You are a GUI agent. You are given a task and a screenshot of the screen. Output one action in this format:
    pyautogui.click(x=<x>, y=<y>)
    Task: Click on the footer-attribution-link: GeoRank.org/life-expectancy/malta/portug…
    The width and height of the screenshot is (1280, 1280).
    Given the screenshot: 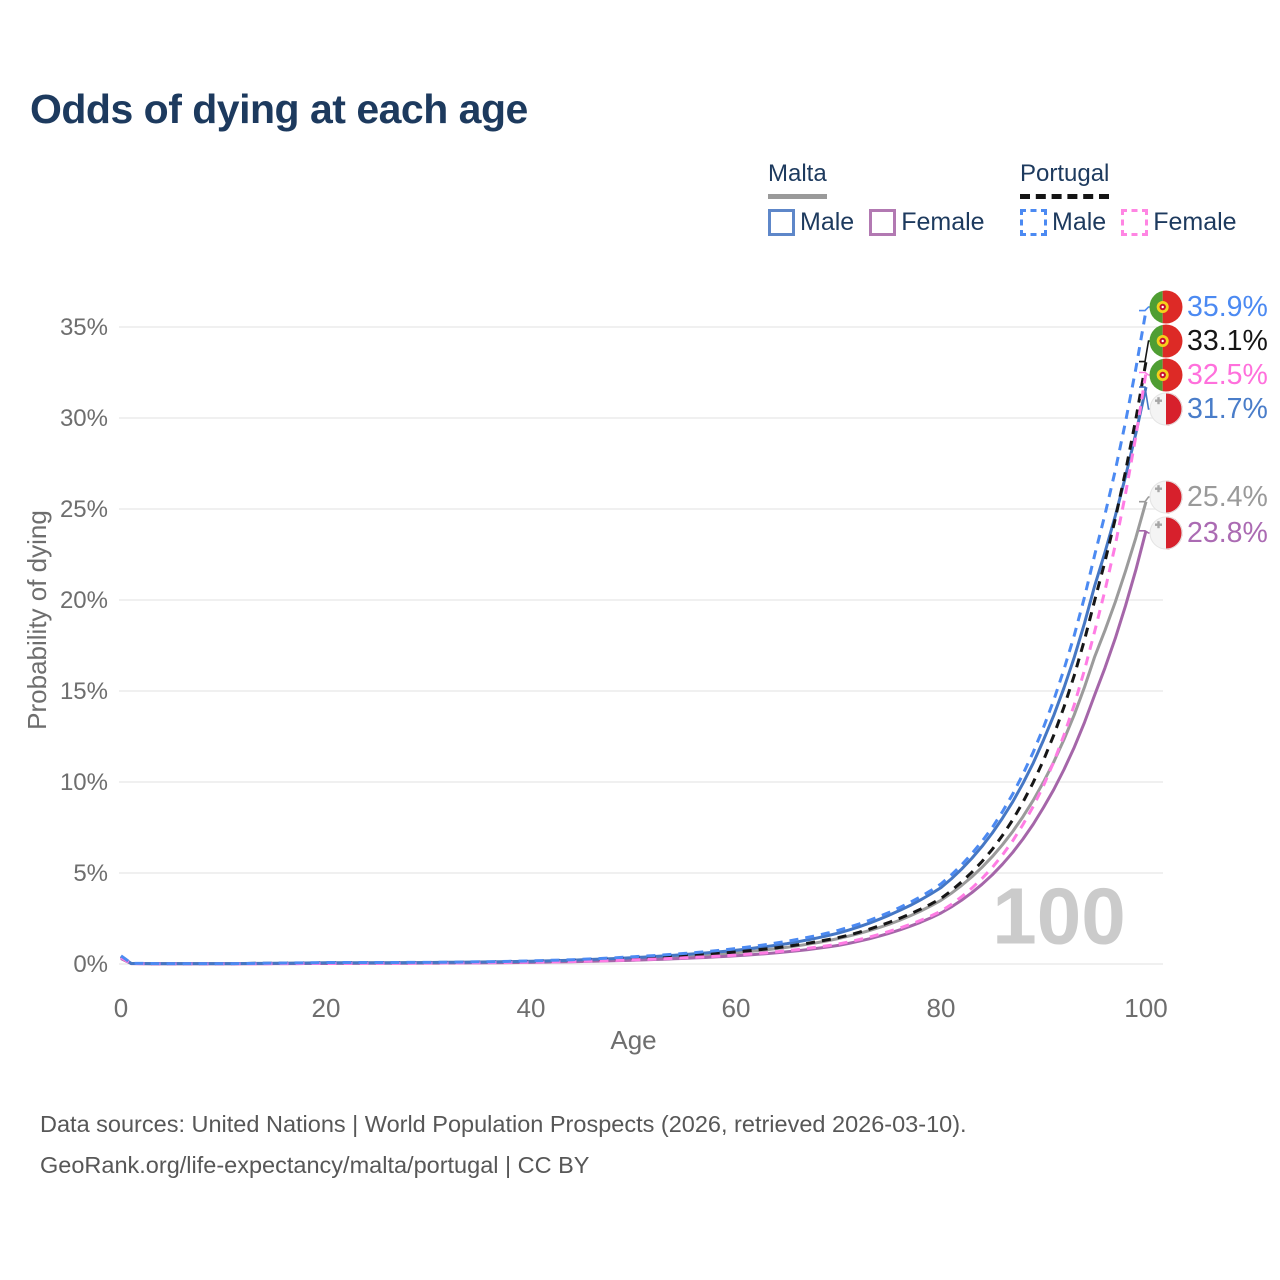 What is the action you would take?
    pyautogui.click(x=315, y=1165)
    